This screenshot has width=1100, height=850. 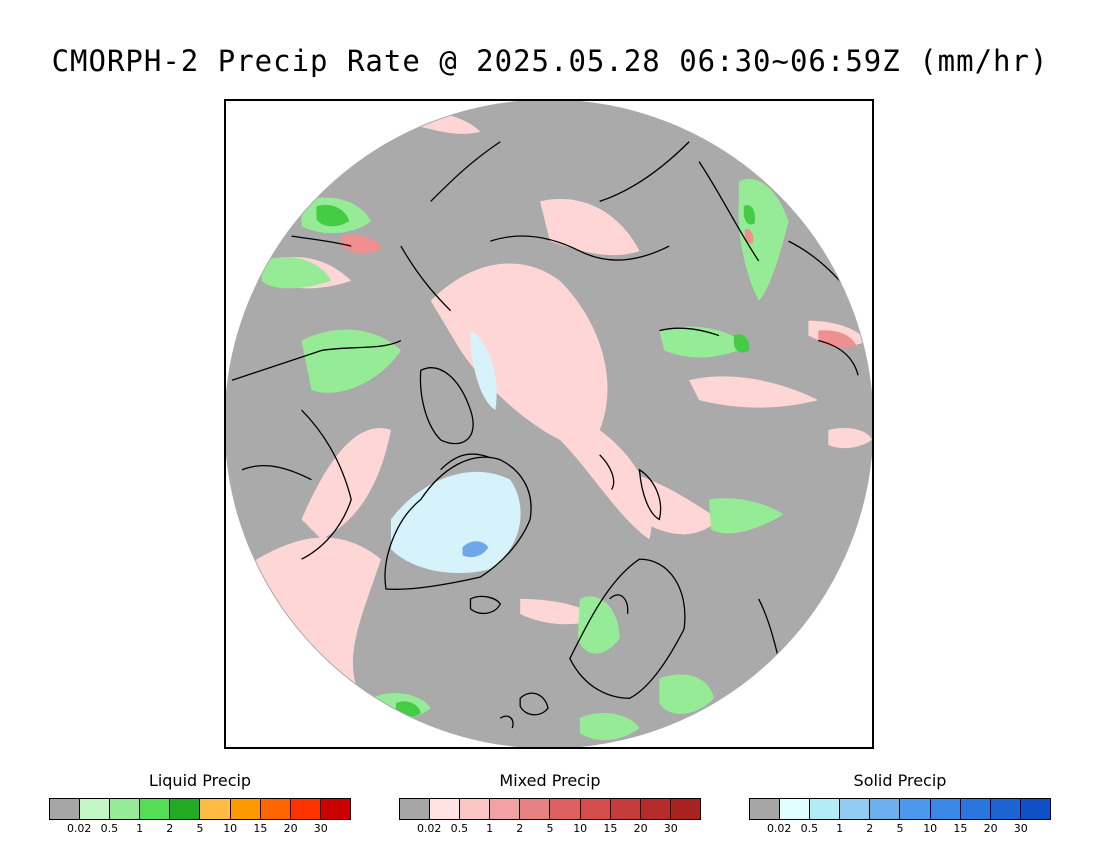 I want to click on legend-title: Liquid Precip, so click(x=200, y=780).